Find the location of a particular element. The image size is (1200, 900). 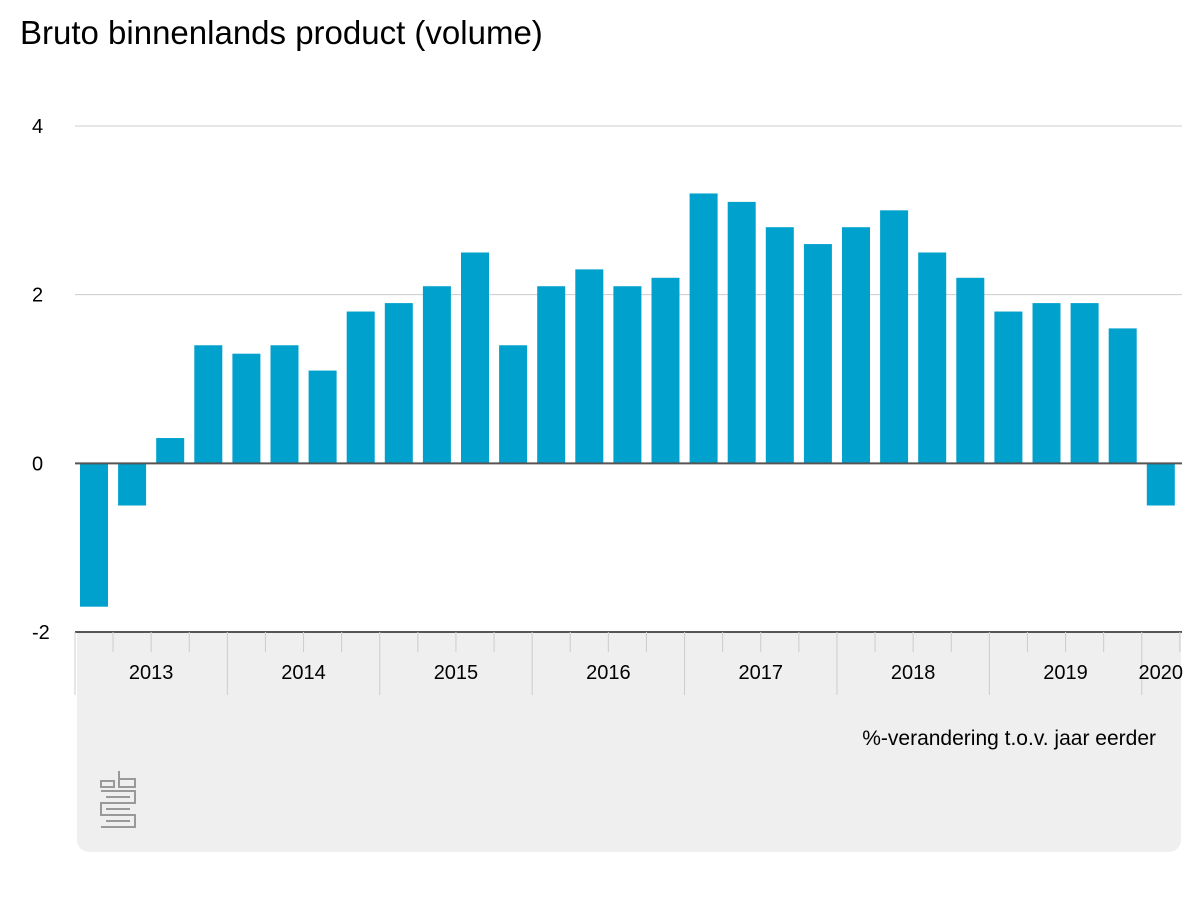

x-tick-label-2013: 2013 is located at coordinates (151, 673).